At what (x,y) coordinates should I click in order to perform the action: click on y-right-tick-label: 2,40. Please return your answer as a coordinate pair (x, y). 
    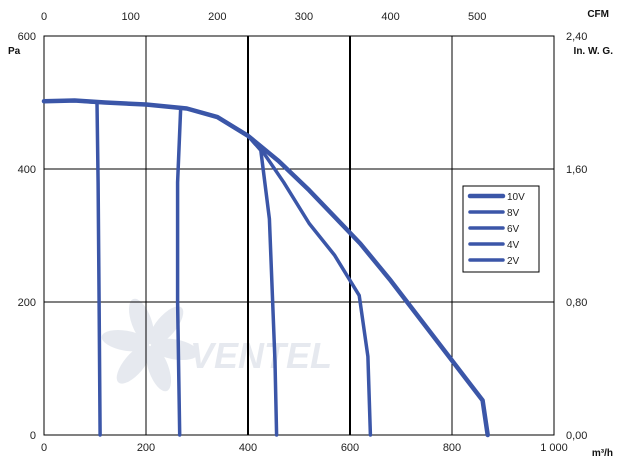
    Looking at the image, I should click on (576, 37).